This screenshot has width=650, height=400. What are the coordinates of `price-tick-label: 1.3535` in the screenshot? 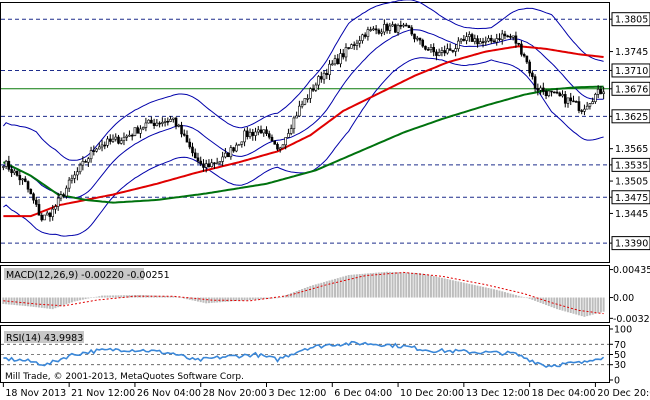 It's located at (631, 165).